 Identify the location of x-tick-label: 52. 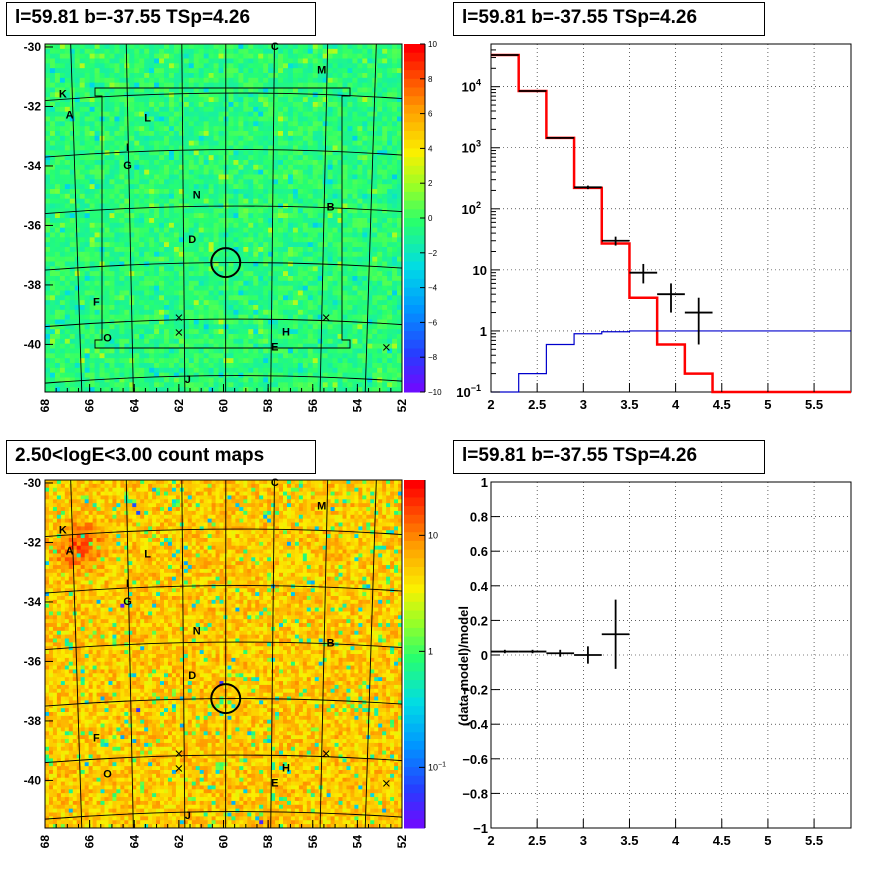
(402, 842).